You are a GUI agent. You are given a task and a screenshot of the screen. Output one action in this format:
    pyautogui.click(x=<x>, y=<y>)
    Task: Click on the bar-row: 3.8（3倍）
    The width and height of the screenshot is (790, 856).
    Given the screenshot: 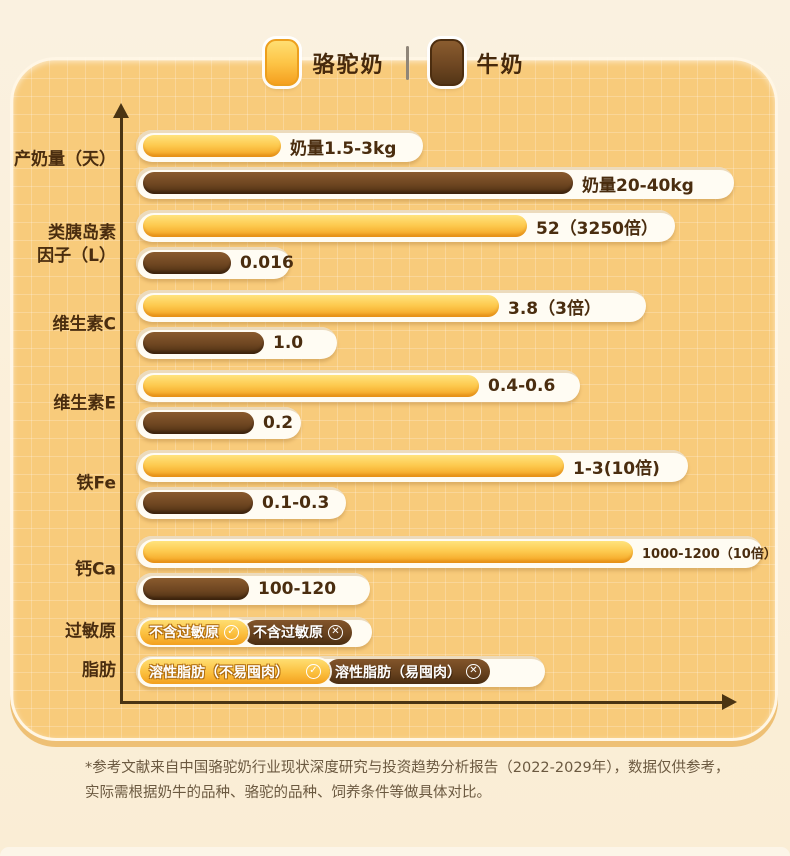 What is the action you would take?
    pyautogui.click(x=391, y=306)
    